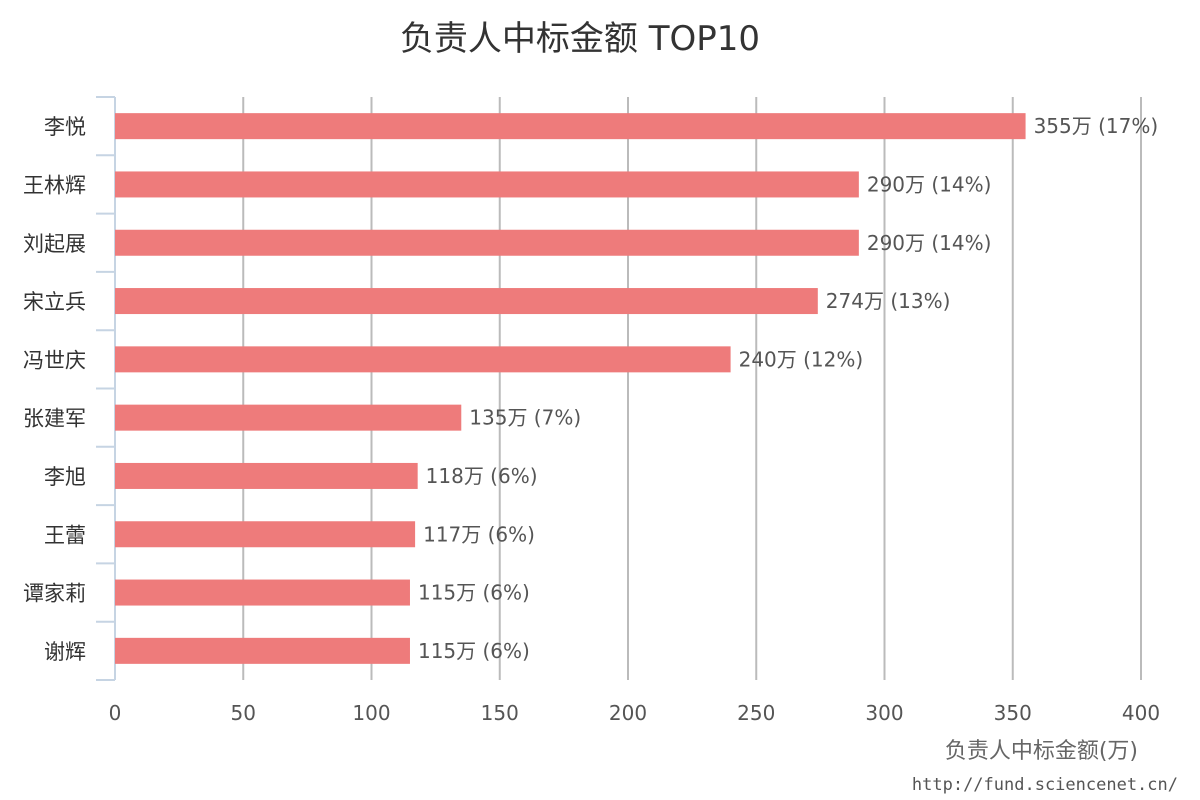  What do you see at coordinates (65, 652) in the screenshot?
I see `category-label: 谢辉` at bounding box center [65, 652].